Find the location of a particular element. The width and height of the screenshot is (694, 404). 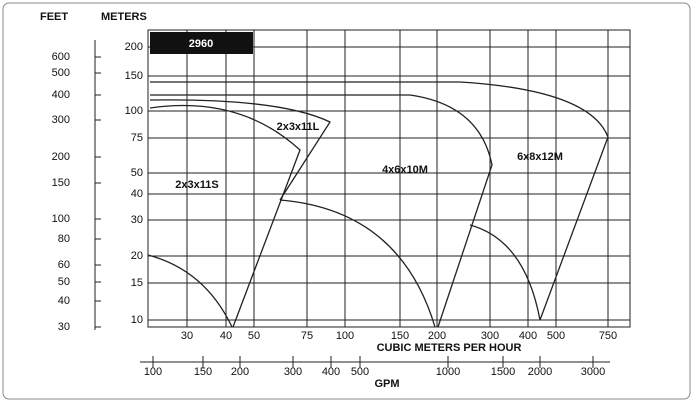

flow-axis-label: CUBIC METERS PER HOUR is located at coordinates (449, 348).